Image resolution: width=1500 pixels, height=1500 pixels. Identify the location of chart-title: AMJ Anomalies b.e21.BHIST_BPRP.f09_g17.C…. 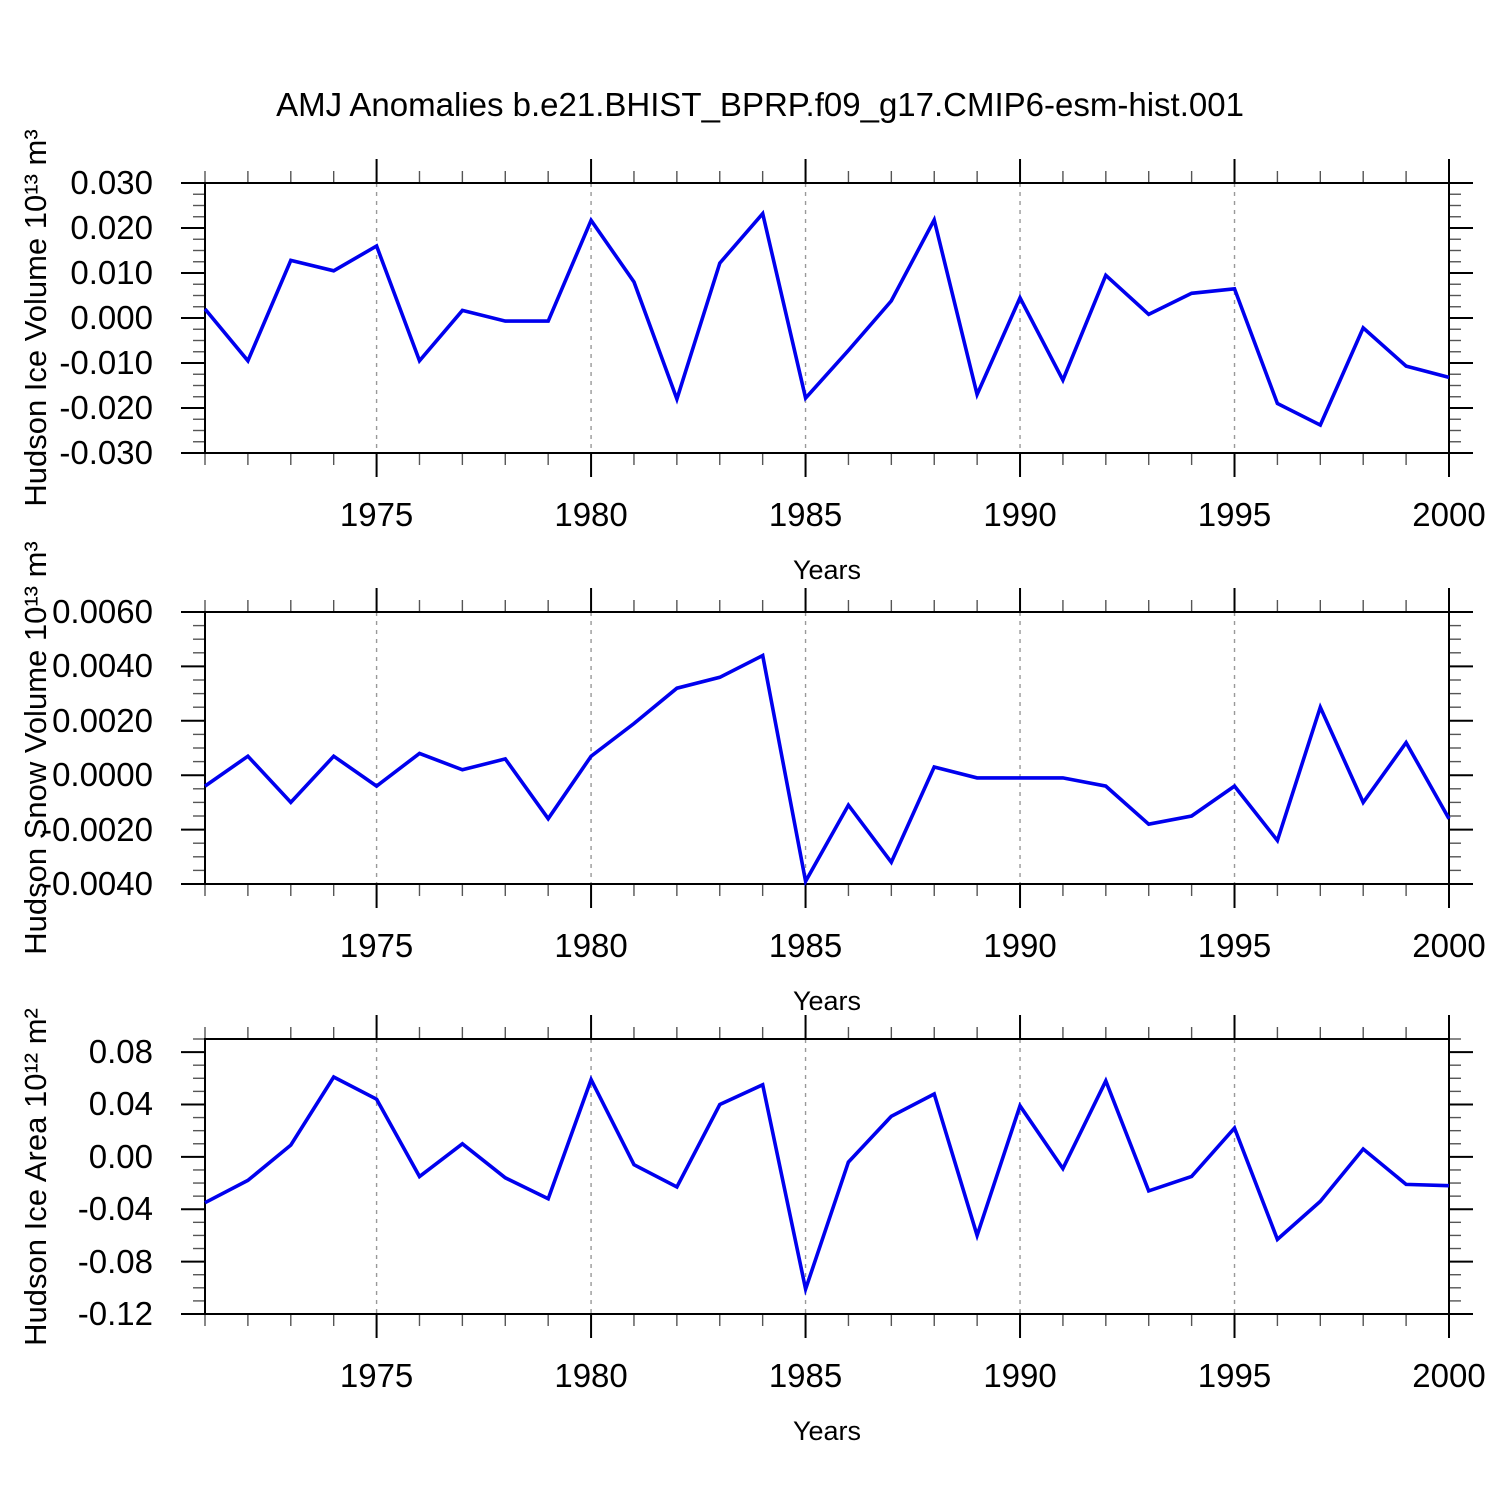
(760, 104).